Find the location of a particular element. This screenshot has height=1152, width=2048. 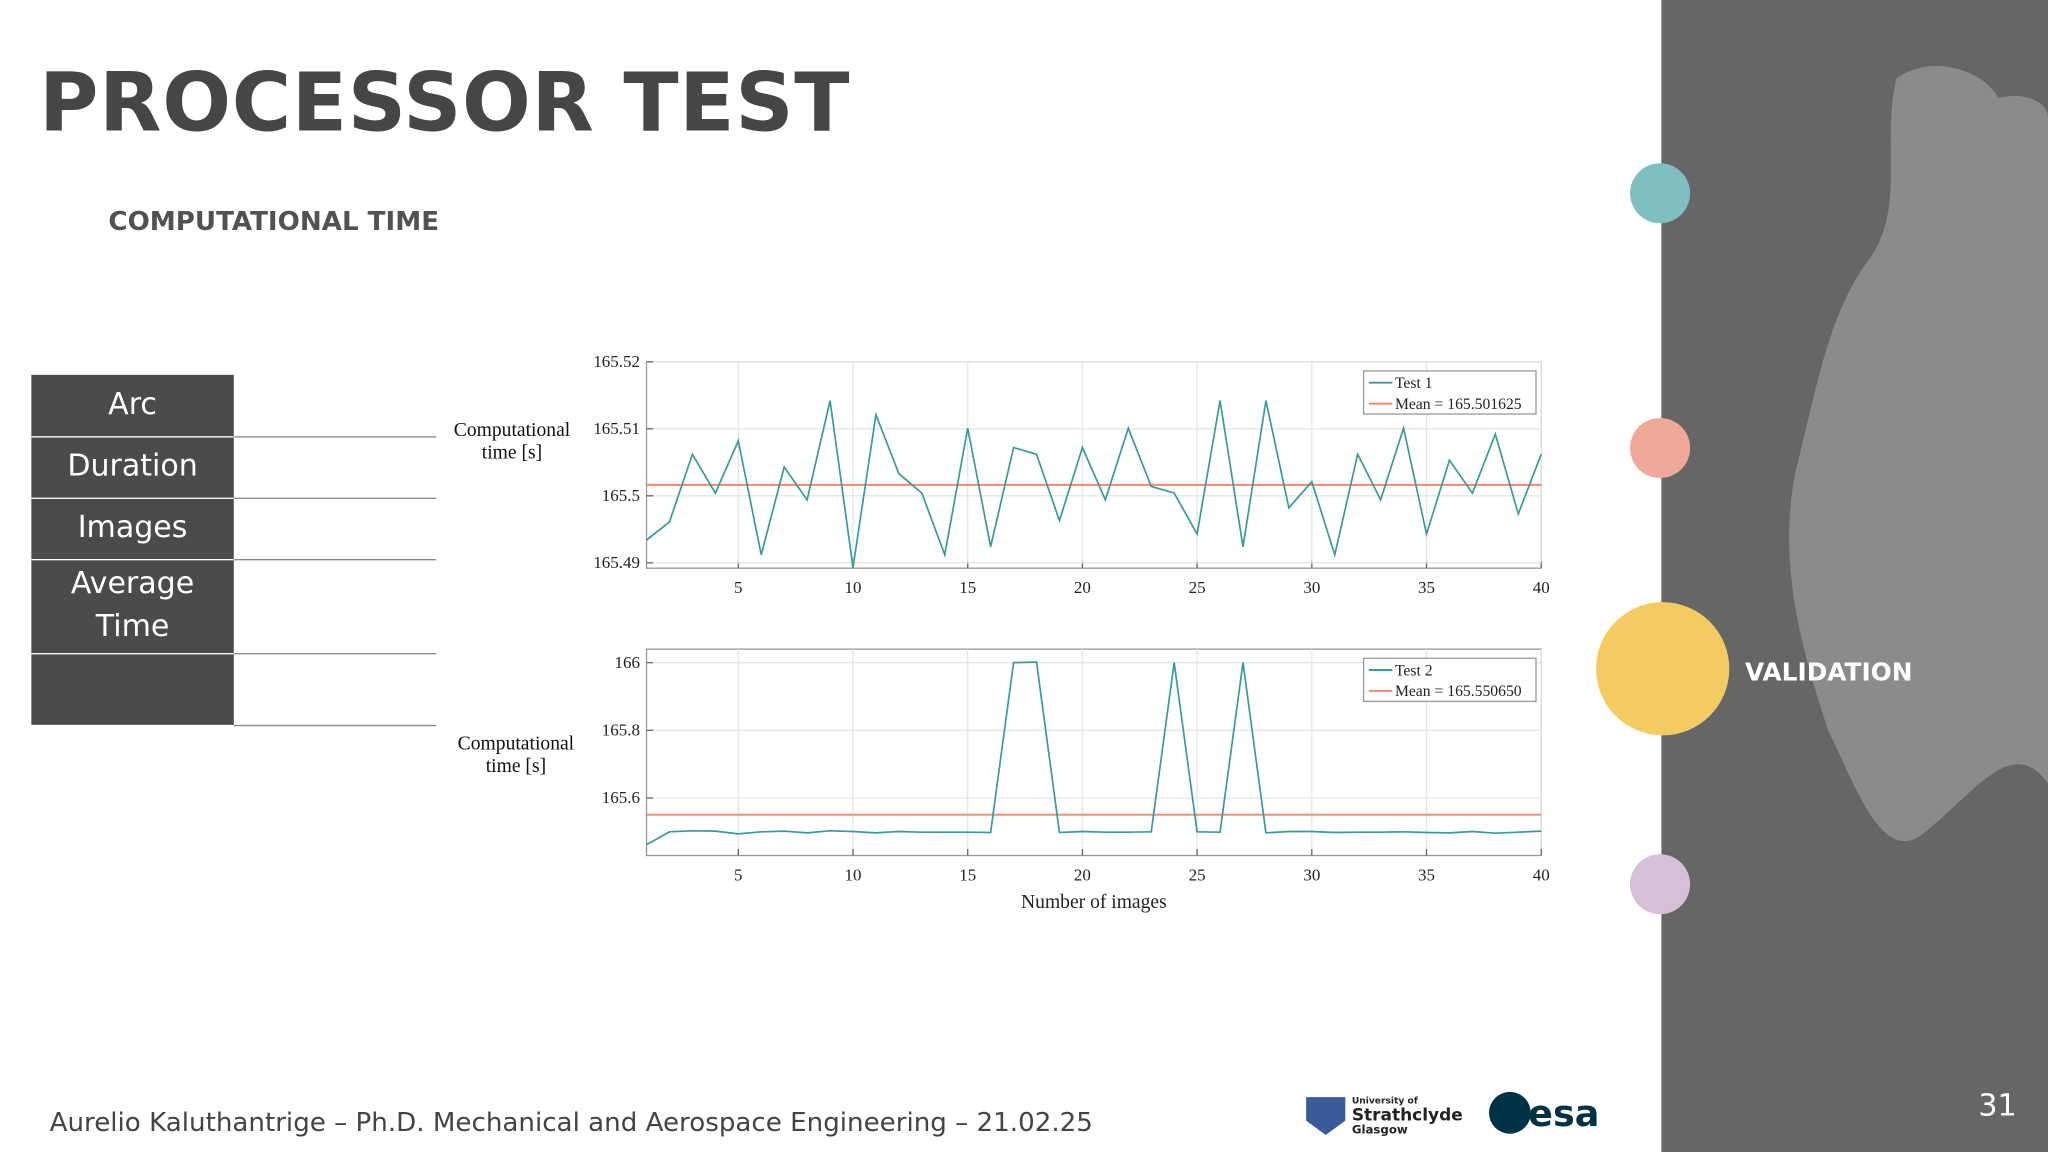

subtitle: COMPUTATIONAL TIME is located at coordinates (274, 221).